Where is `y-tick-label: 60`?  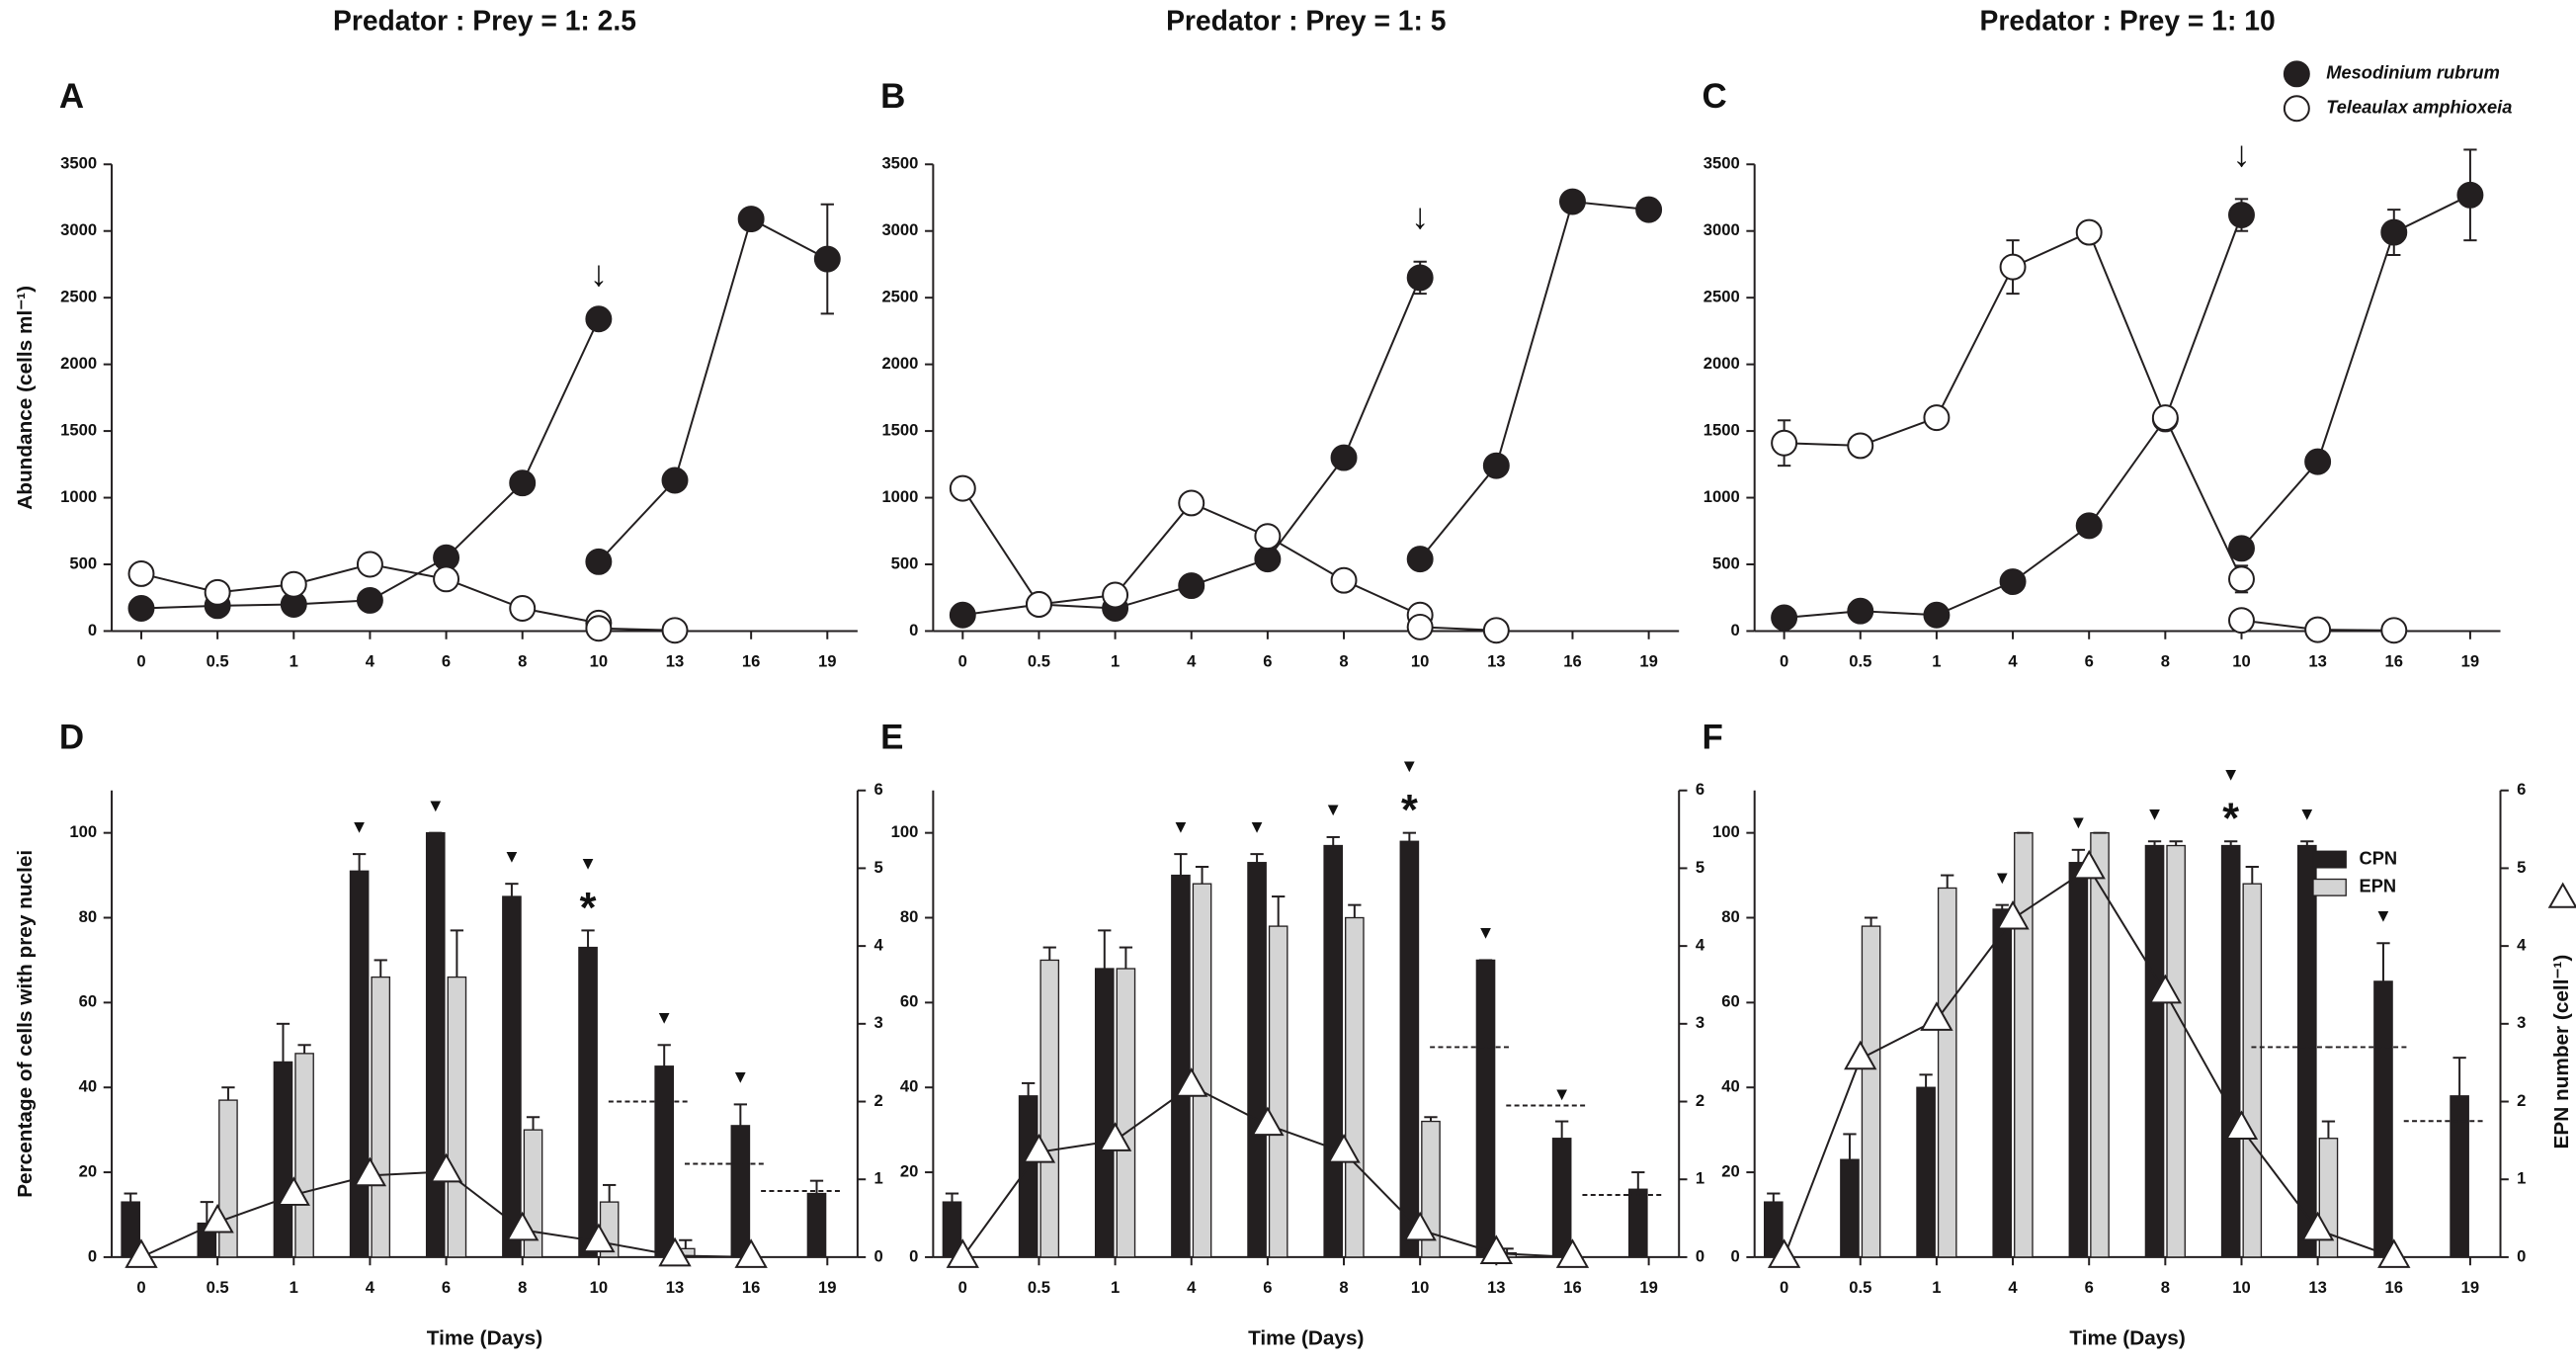 y-tick-label: 60 is located at coordinates (909, 1001).